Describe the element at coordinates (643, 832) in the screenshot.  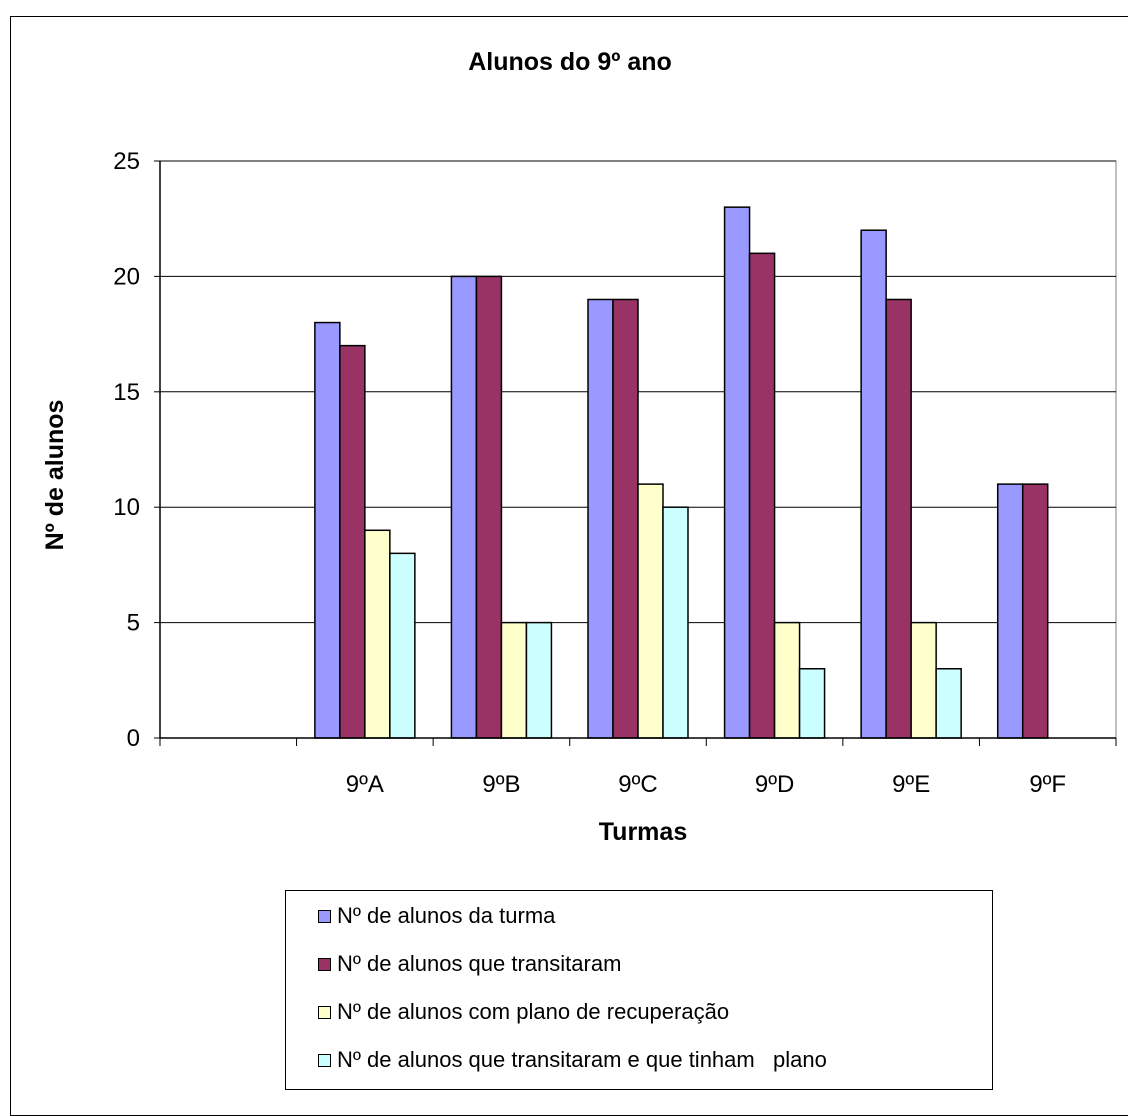
I see `x-axis-label: Turmas` at that location.